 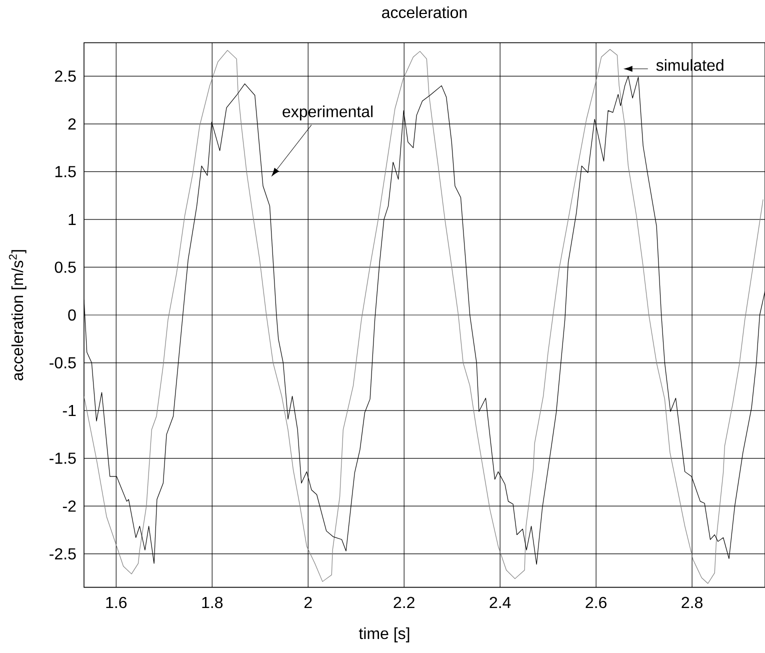 What do you see at coordinates (65, 172) in the screenshot?
I see `y-tick-label: 1.5` at bounding box center [65, 172].